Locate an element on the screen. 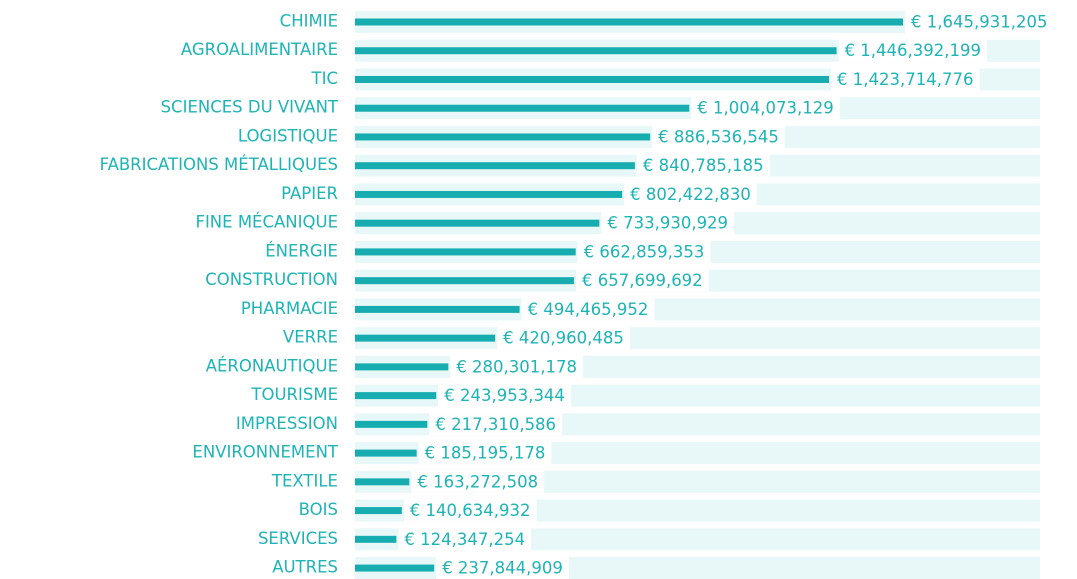 Image resolution: width=1077 pixels, height=579 pixels. category-label: AÉRONAUTIQUE is located at coordinates (272, 365).